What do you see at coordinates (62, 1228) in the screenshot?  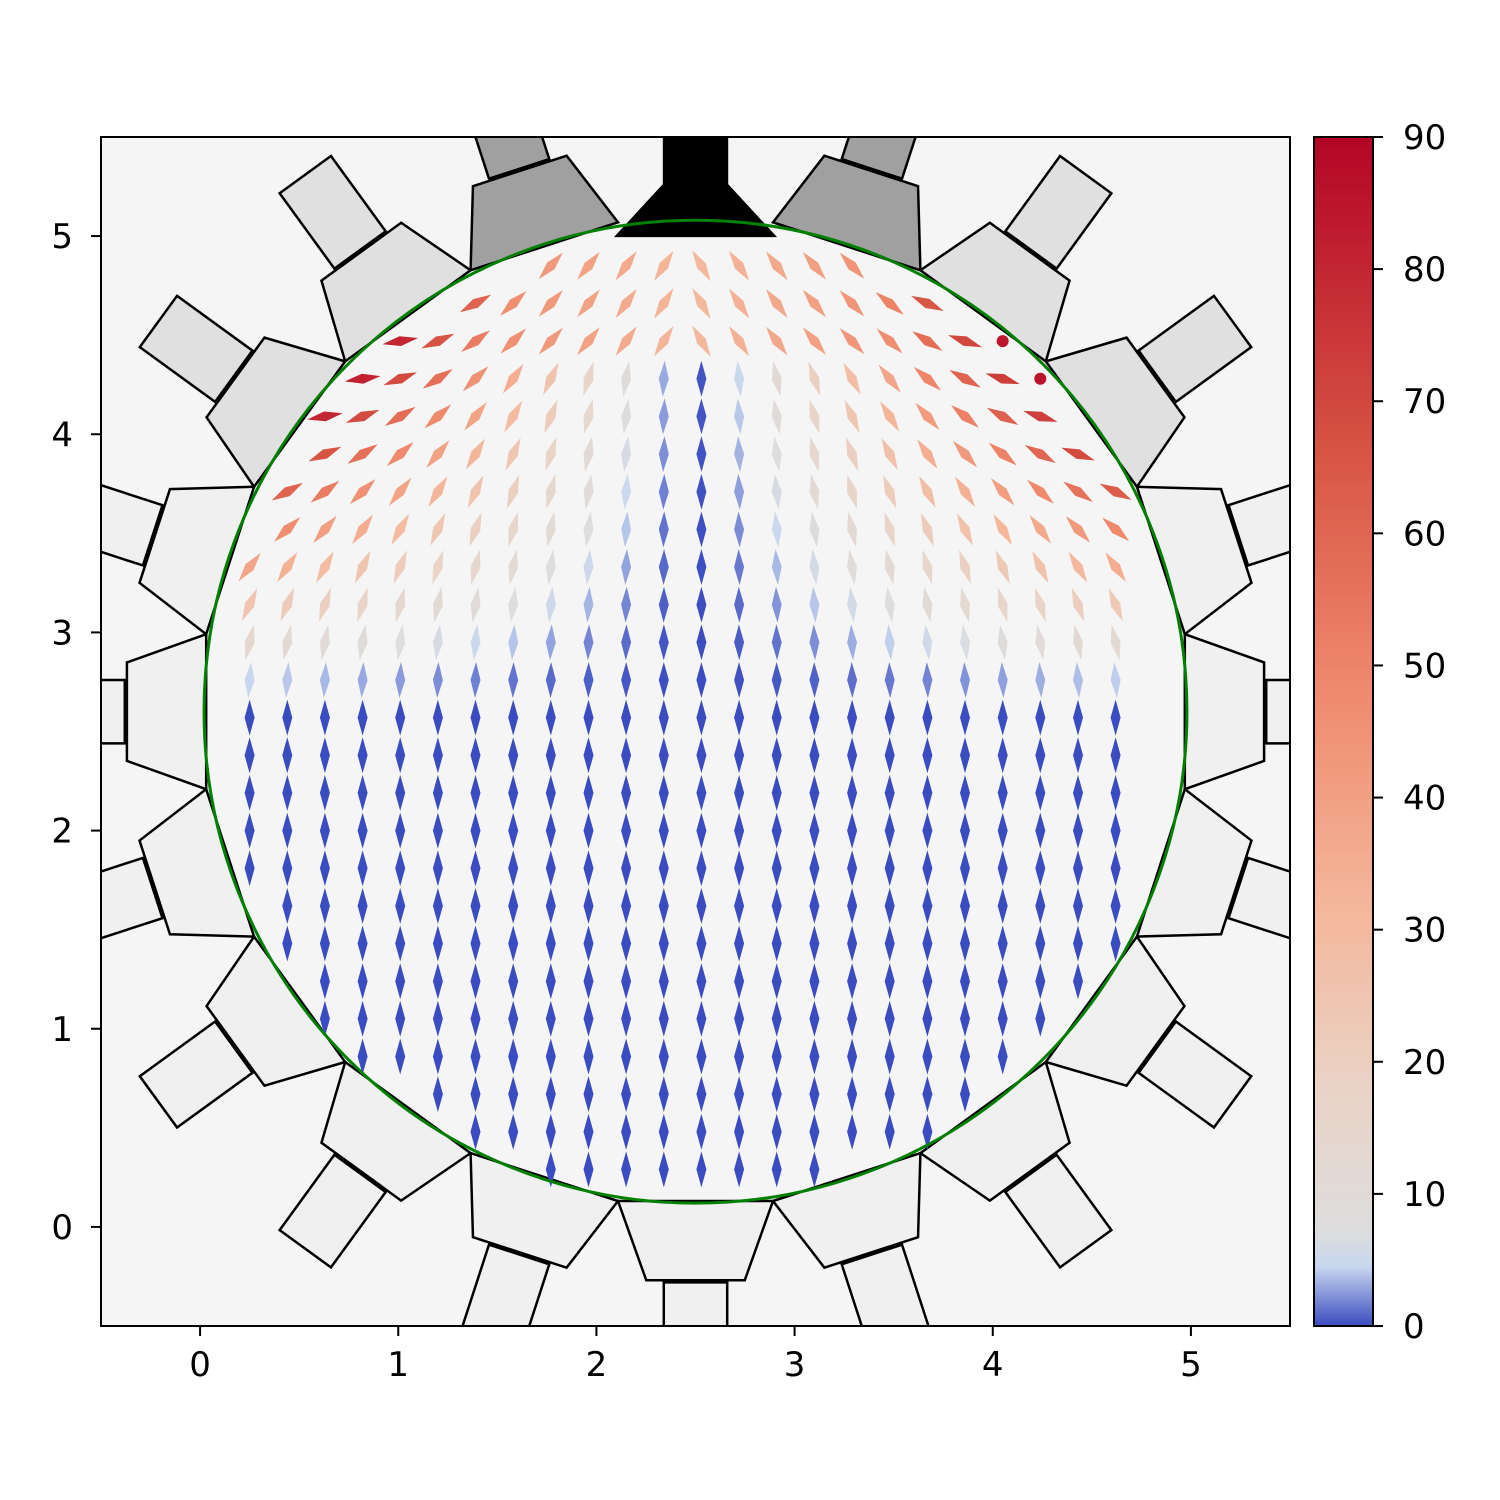 I see `y-tick-label: 0` at bounding box center [62, 1228].